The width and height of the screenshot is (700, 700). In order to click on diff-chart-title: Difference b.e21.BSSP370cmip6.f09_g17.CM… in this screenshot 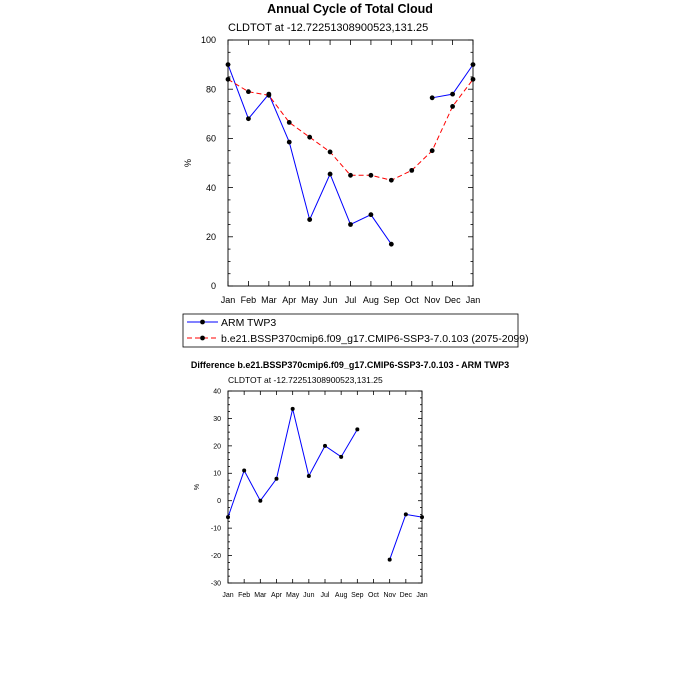, I will do `click(350, 365)`.